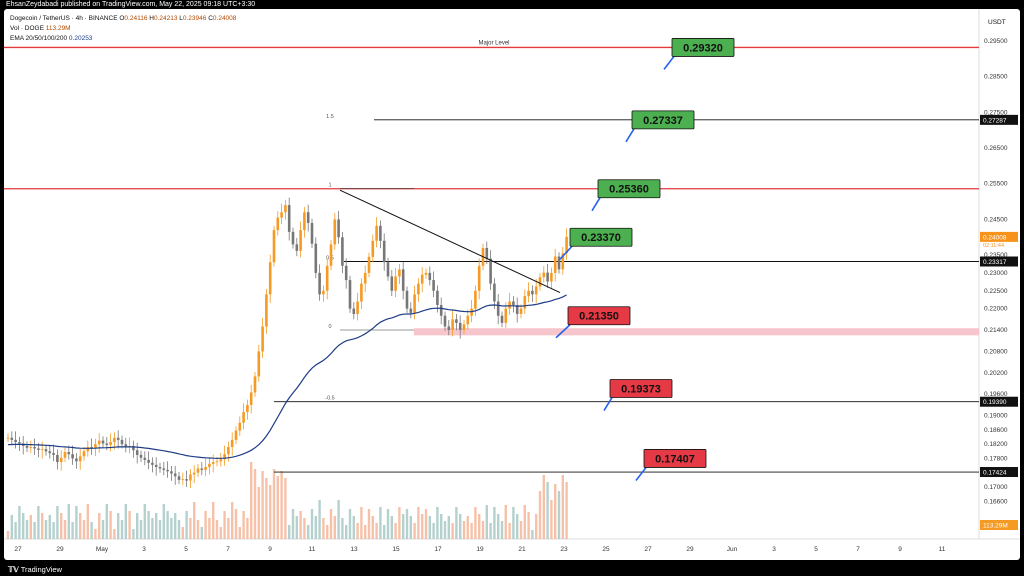 The height and width of the screenshot is (576, 1024). What do you see at coordinates (40, 28) in the screenshot?
I see `legend-volume-row: Vol · DOGE 113.29M` at bounding box center [40, 28].